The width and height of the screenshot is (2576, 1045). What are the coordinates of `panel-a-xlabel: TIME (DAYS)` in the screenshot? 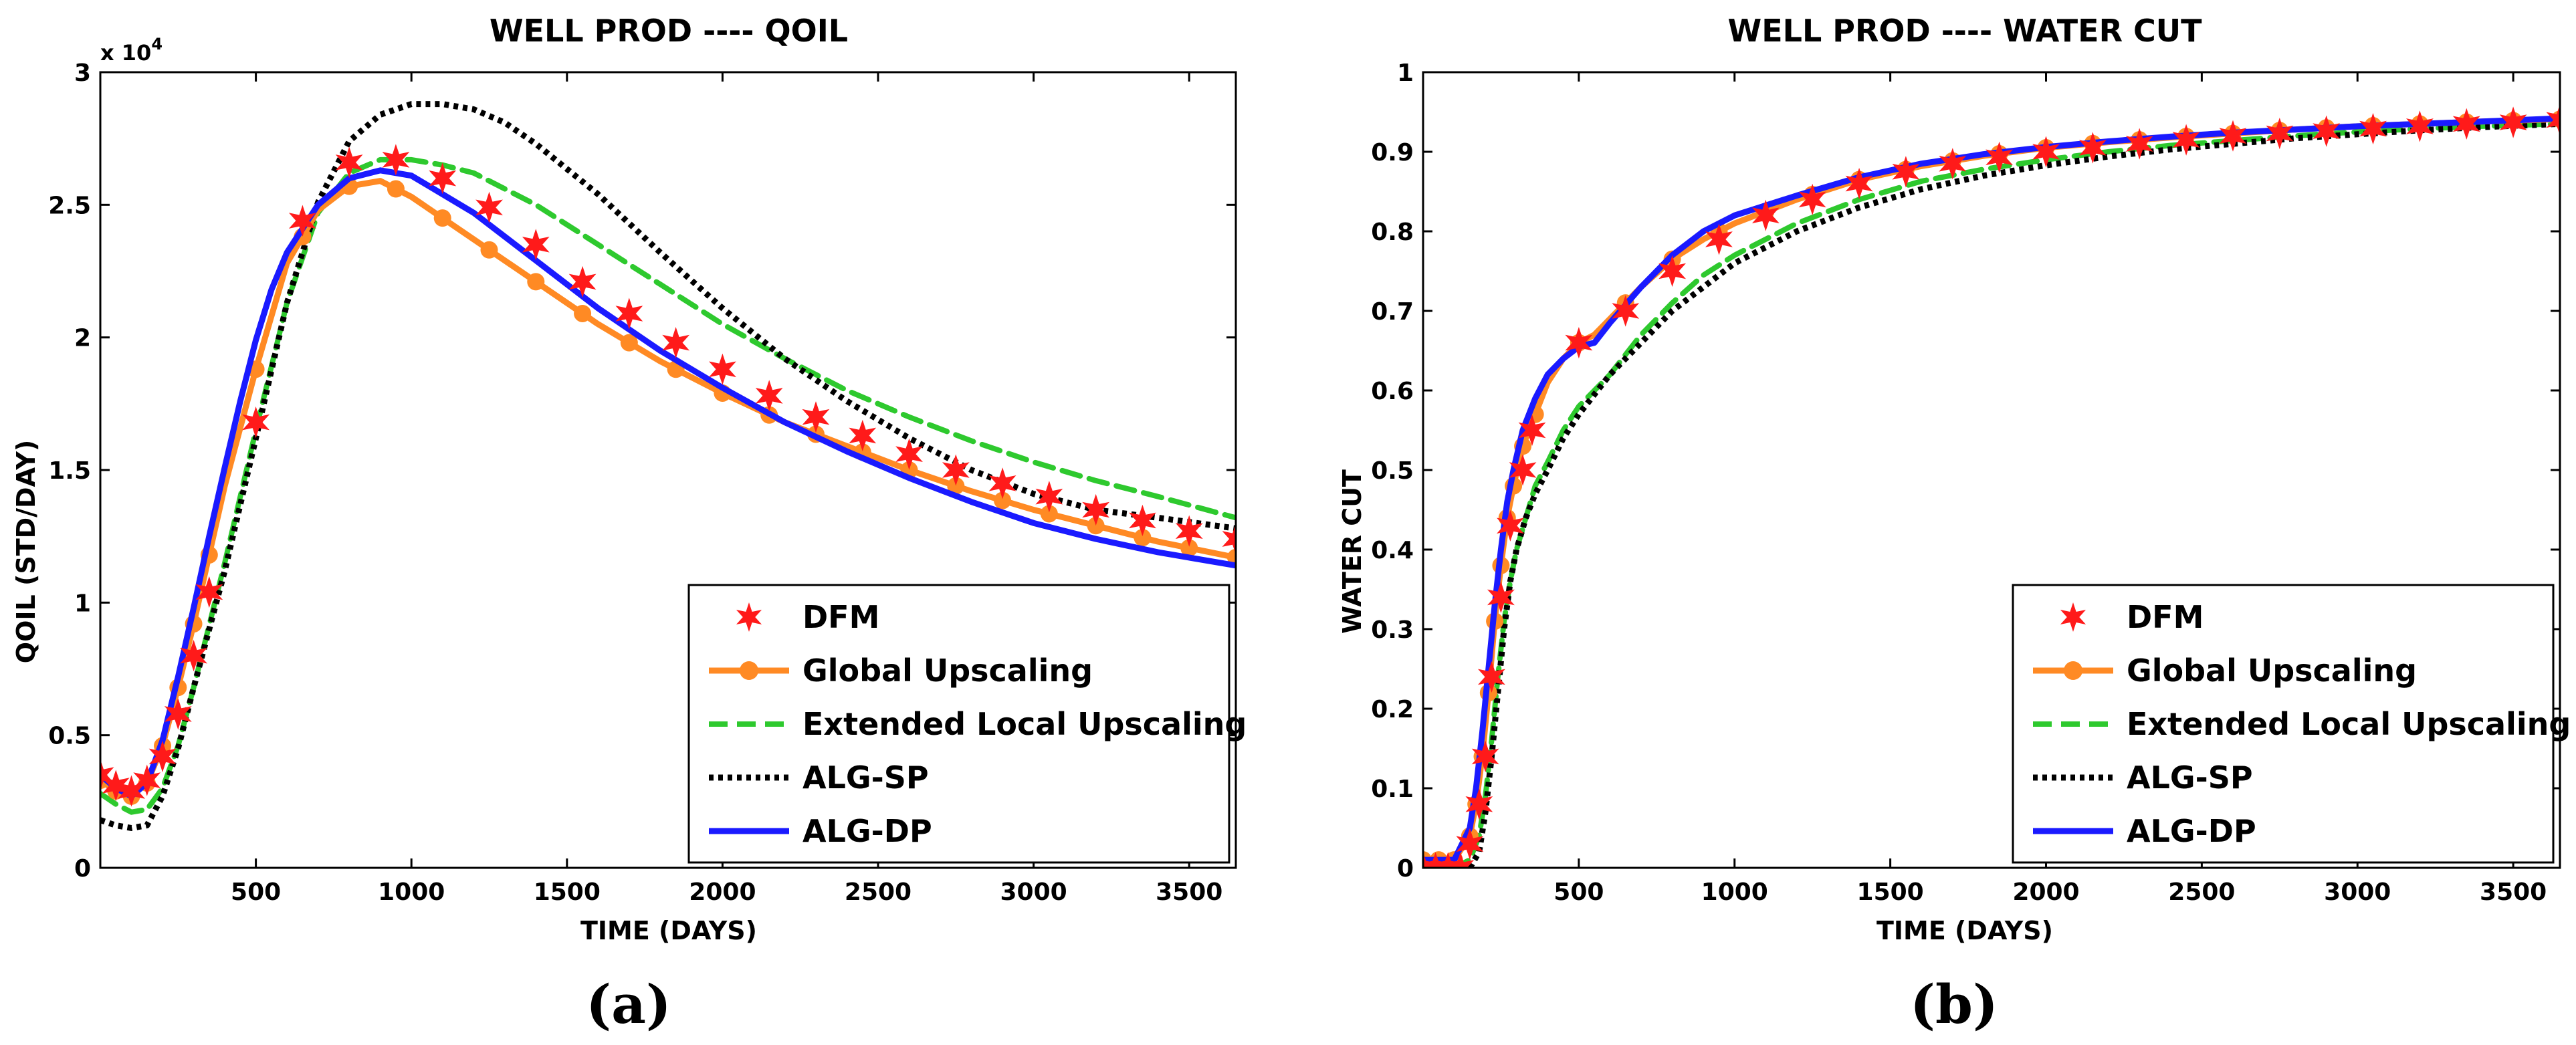 It's located at (669, 930).